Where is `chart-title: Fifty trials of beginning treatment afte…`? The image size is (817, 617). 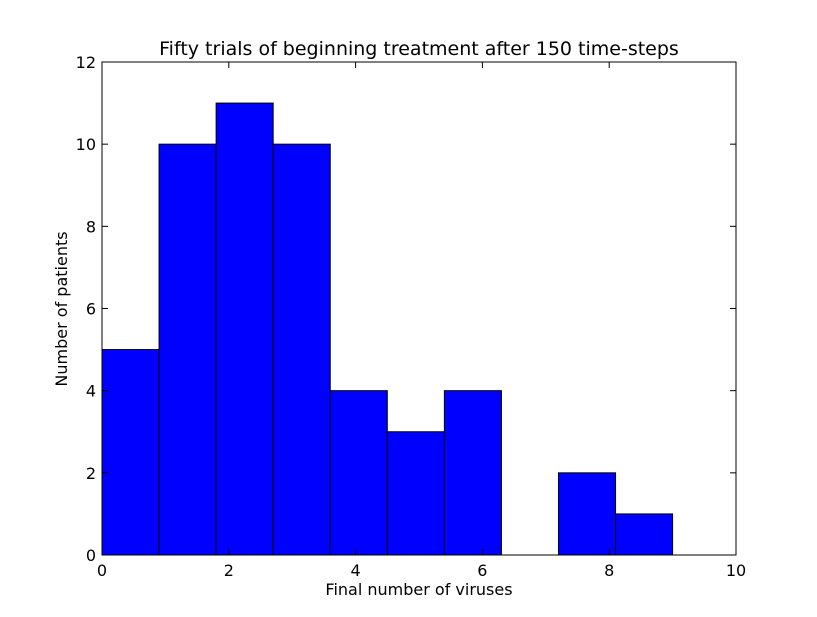
chart-title: Fifty trials of beginning treatment afte… is located at coordinates (419, 49).